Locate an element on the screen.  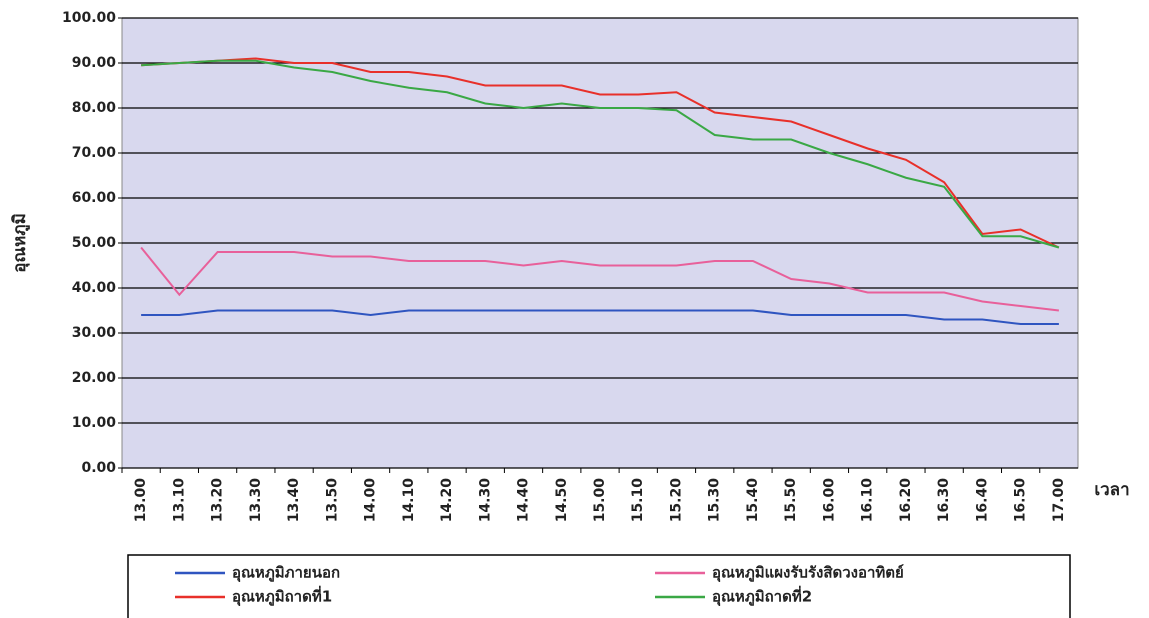
x-tick-label: 16.30 is located at coordinates (944, 500).